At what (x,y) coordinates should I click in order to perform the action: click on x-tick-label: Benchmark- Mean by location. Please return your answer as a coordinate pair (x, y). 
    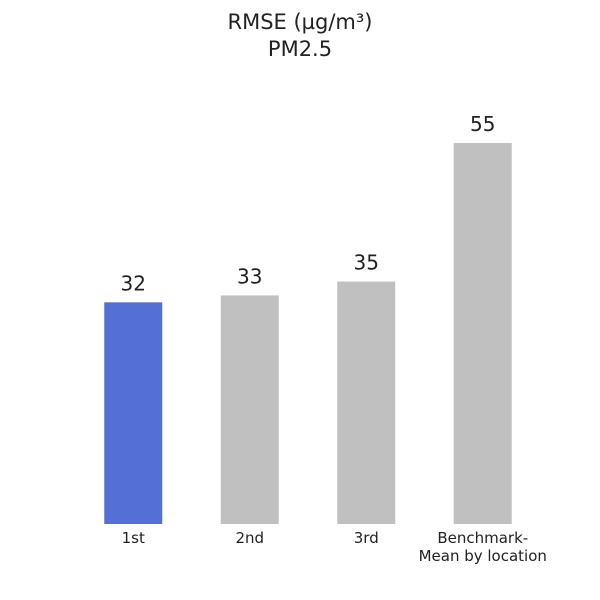
    Looking at the image, I should click on (482, 547).